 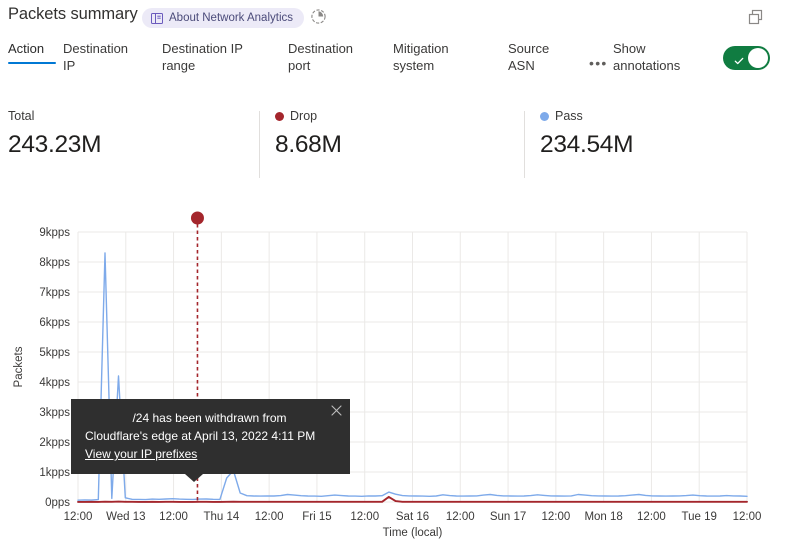 What do you see at coordinates (318, 16) in the screenshot?
I see `clock-history-icon` at bounding box center [318, 16].